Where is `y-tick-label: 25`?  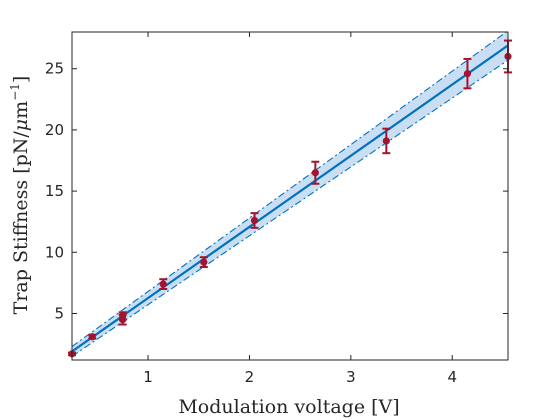 y-tick-label: 25 is located at coordinates (54, 69).